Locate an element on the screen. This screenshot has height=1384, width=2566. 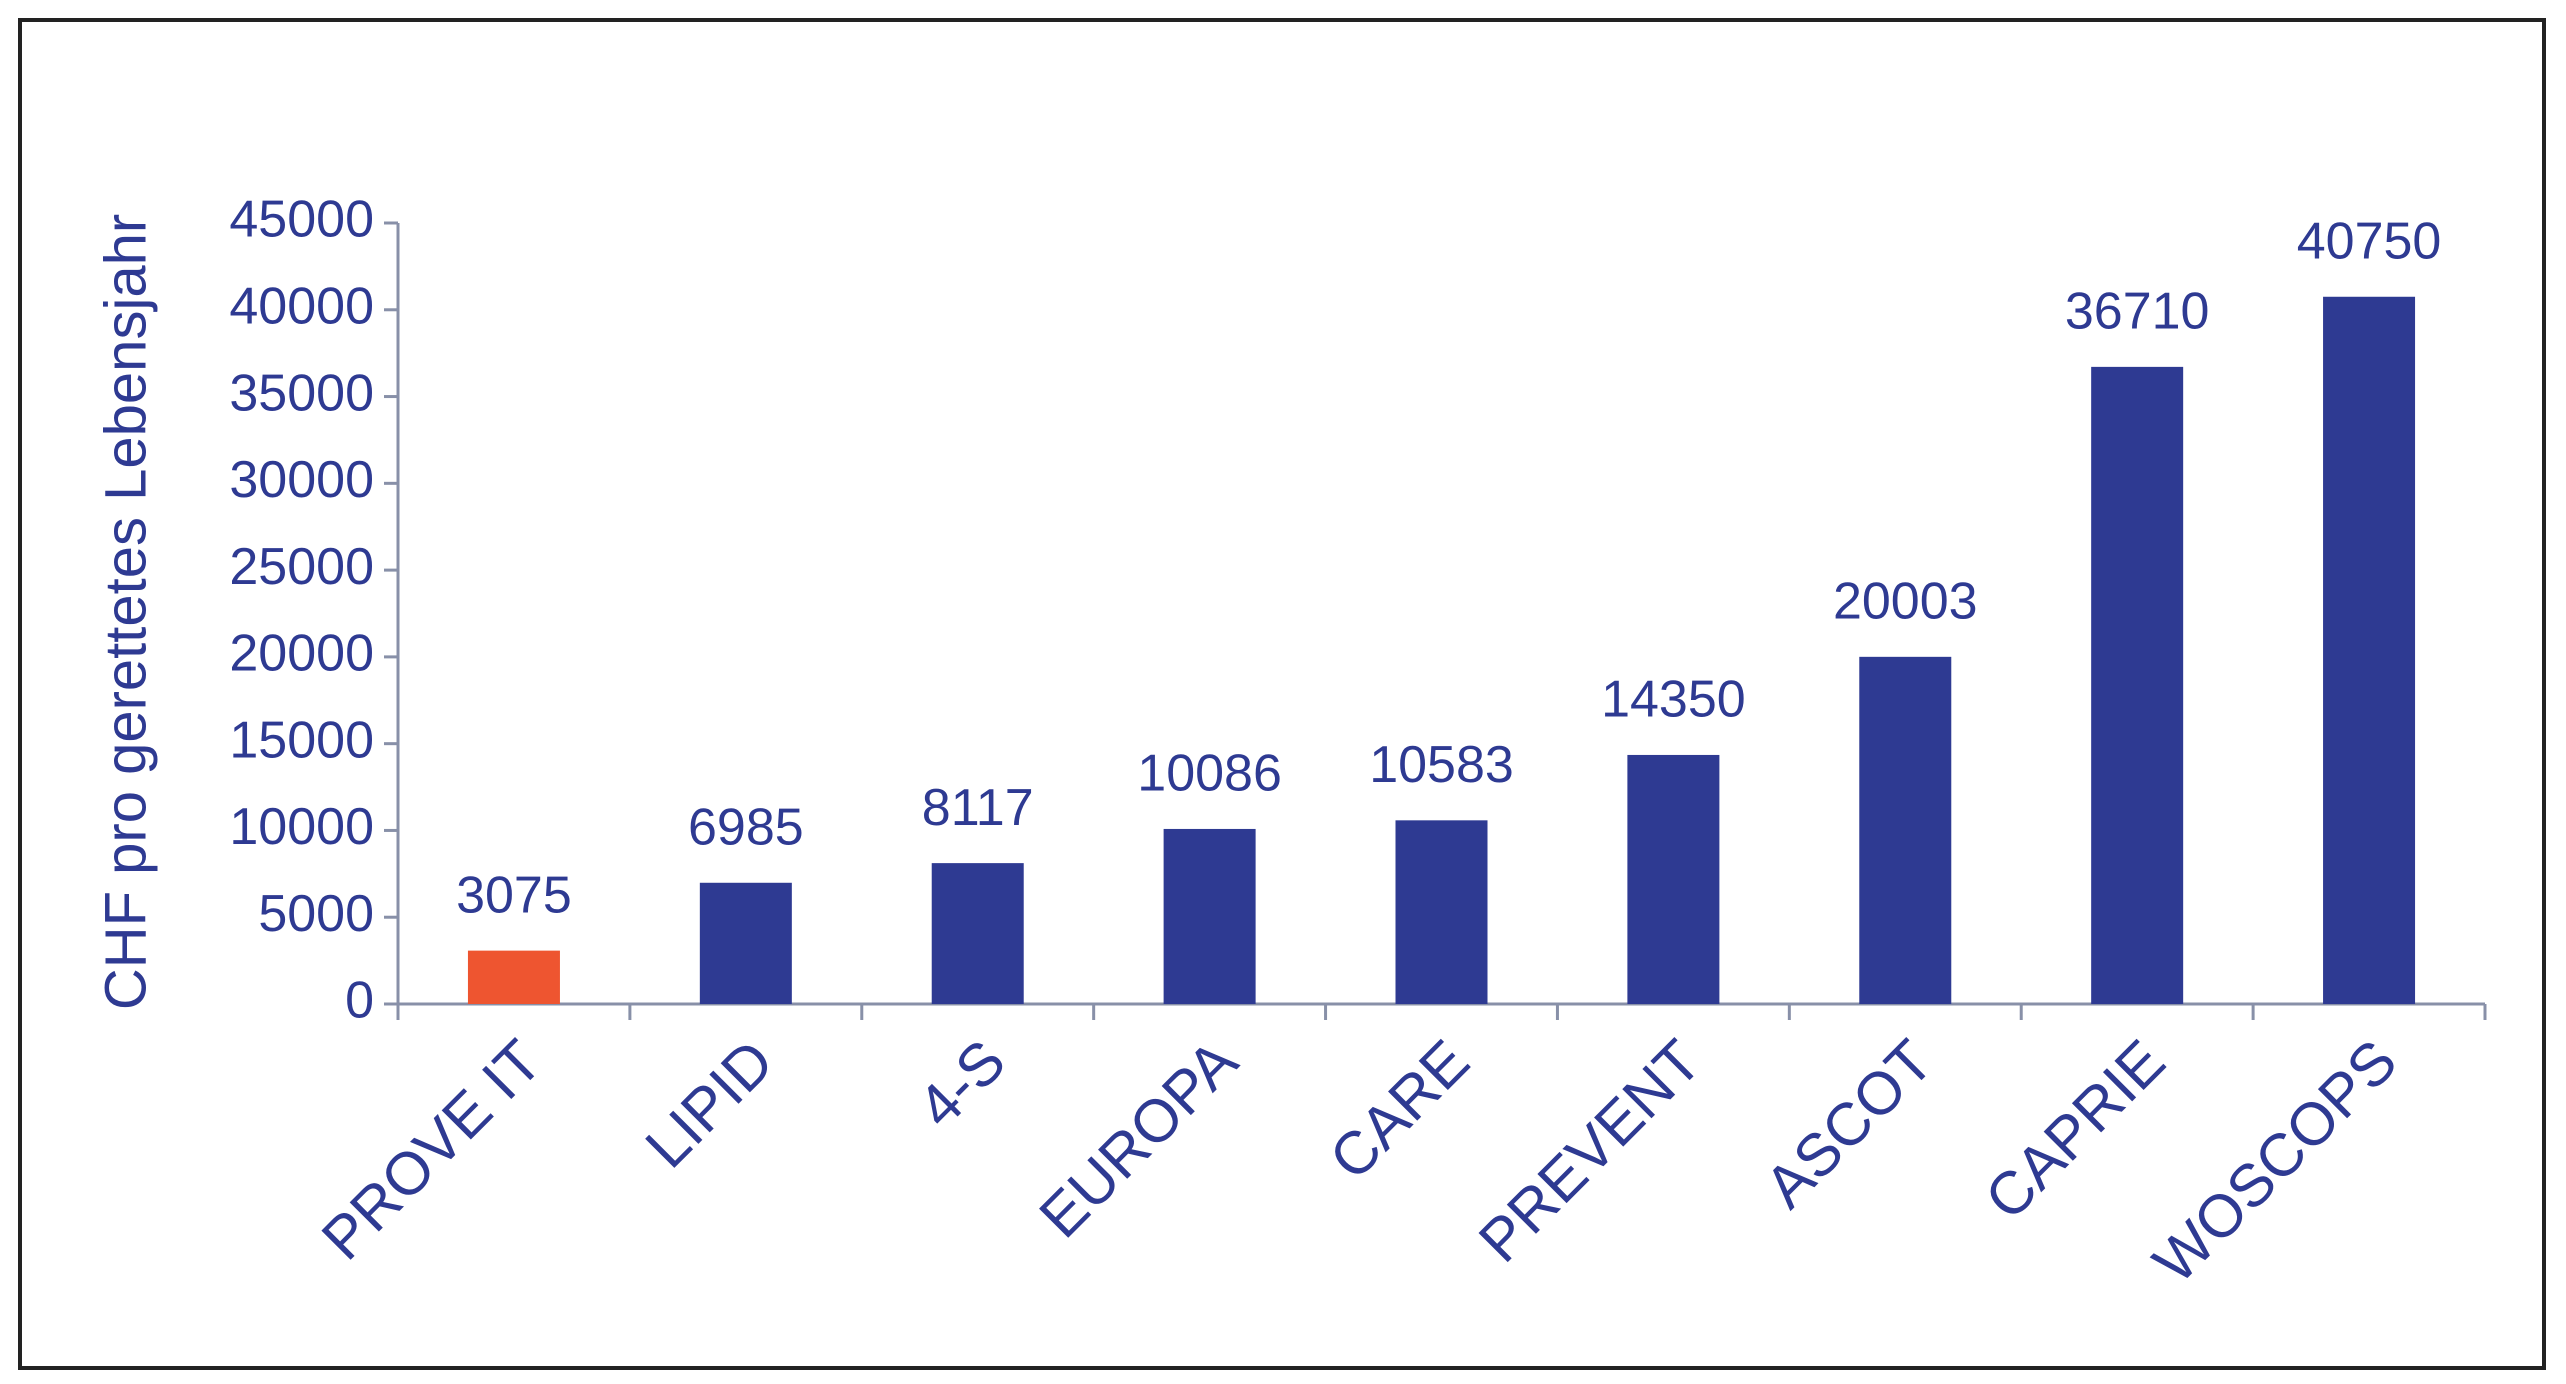
y-tick-label: 30000 is located at coordinates (301, 480).